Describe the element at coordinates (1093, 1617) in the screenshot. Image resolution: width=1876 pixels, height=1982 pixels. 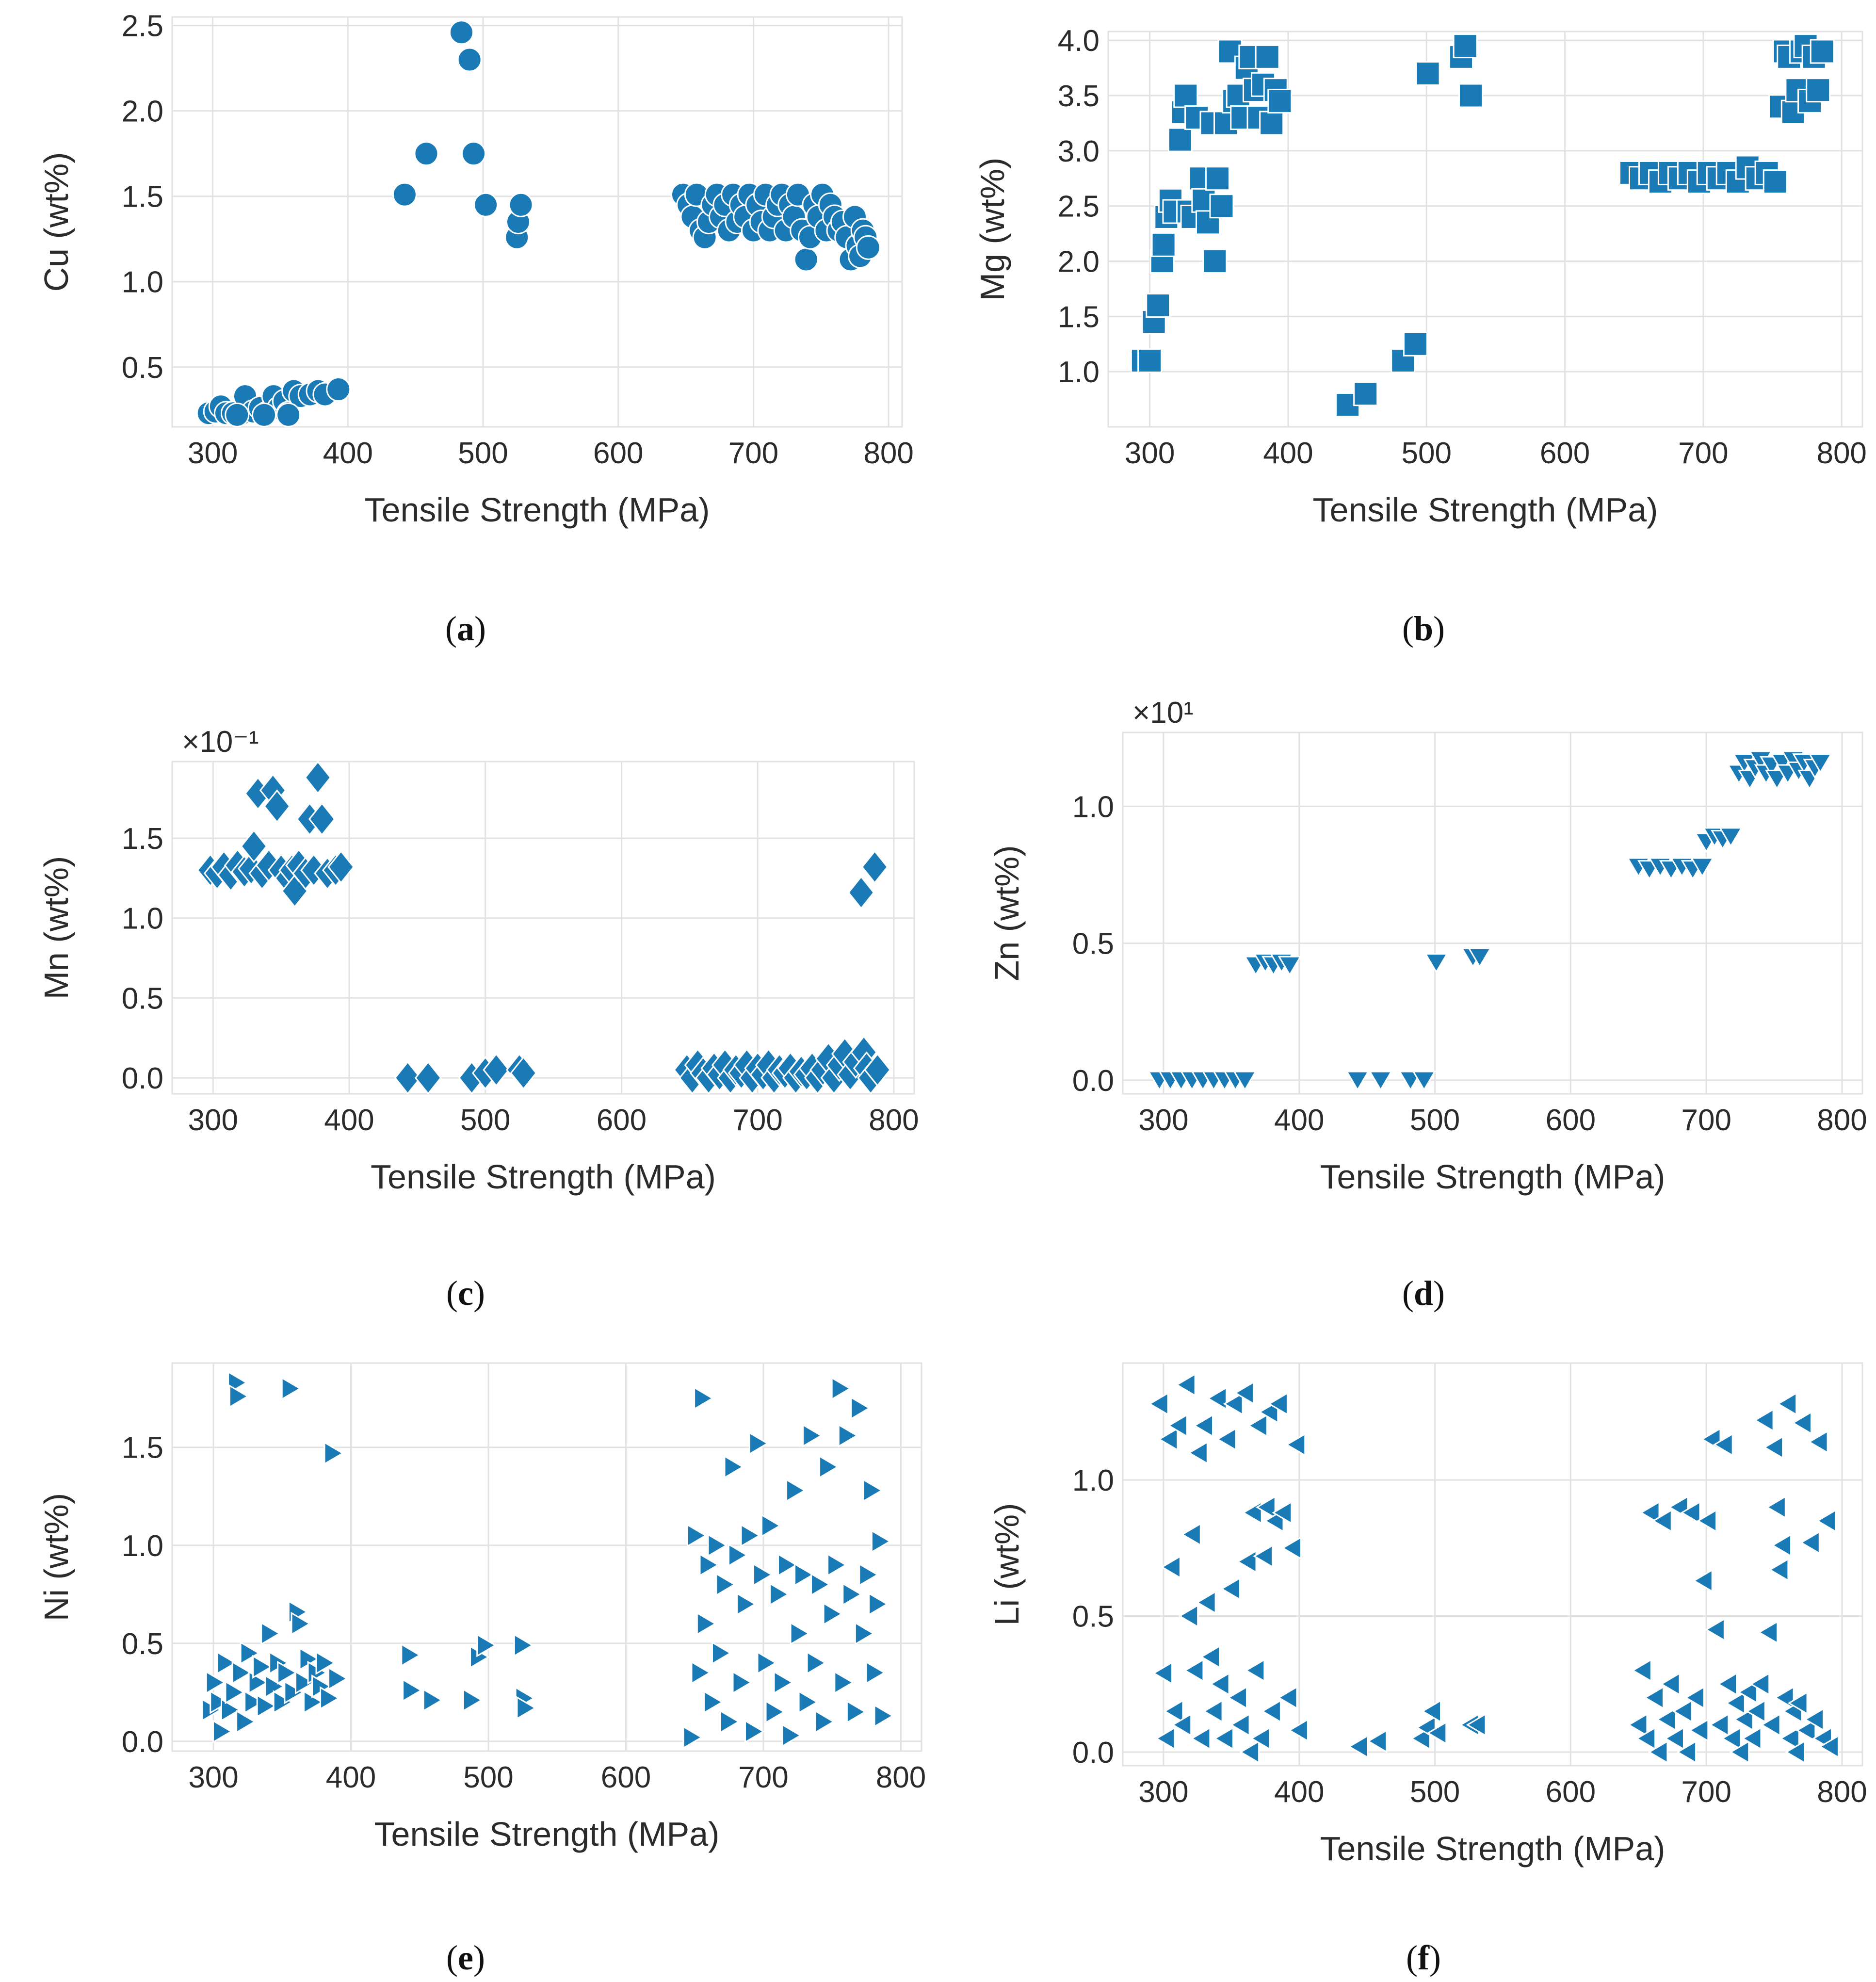
I see `y-tick-label: 0.5` at that location.